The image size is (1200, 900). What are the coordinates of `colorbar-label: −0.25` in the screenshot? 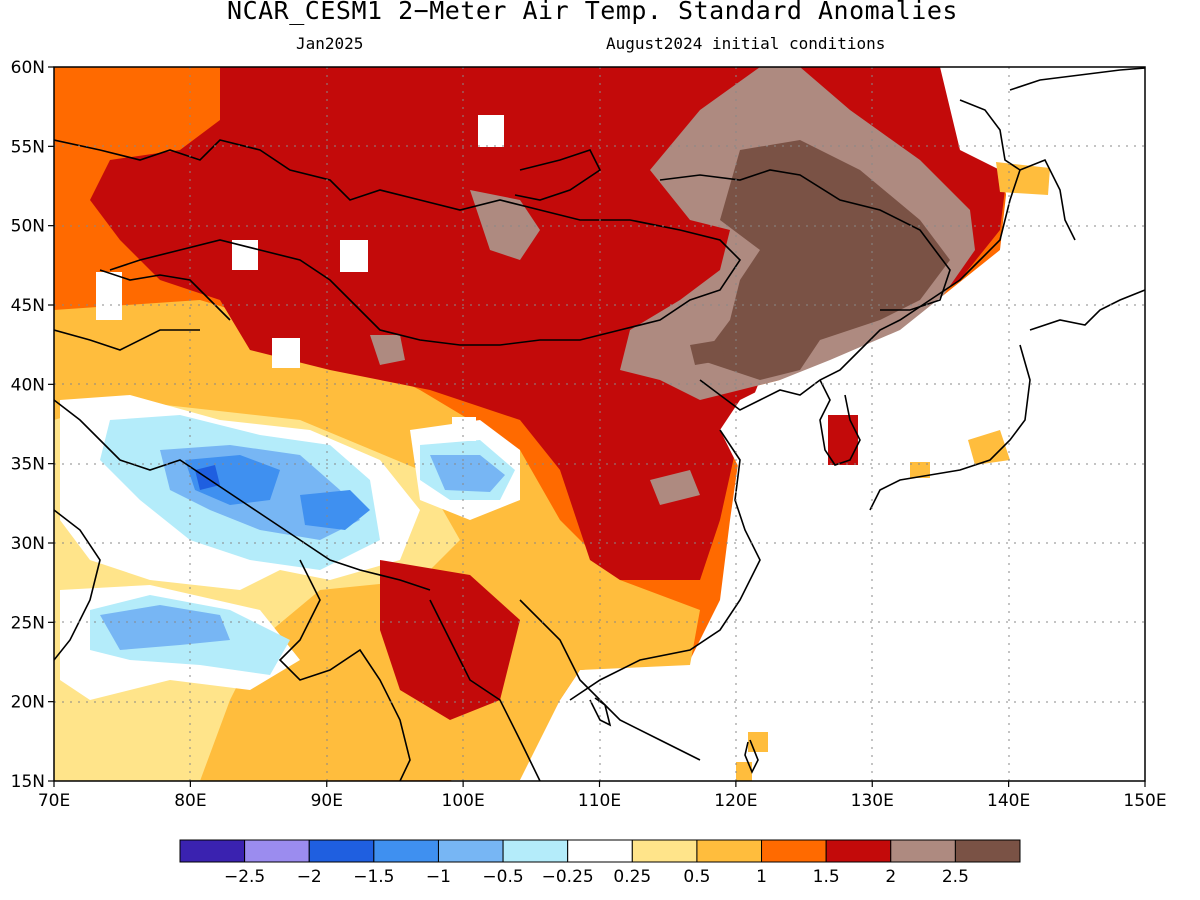 It's located at (568, 877).